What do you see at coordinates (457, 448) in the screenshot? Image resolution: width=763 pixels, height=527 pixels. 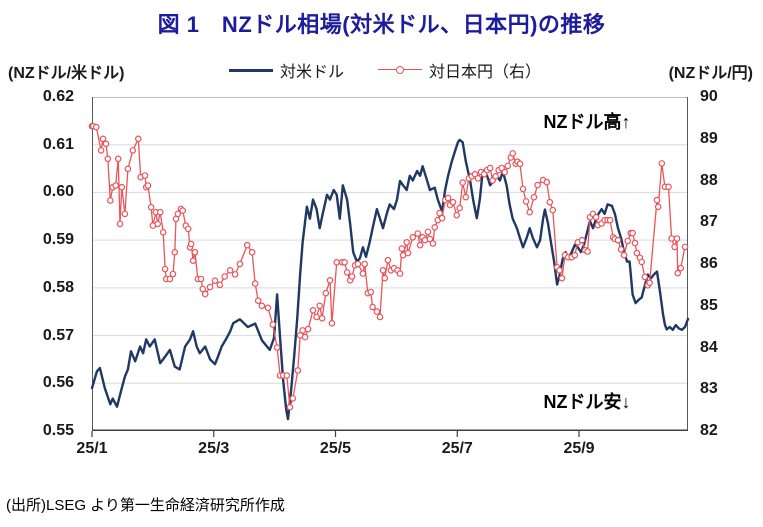 I see `x-tick-label: 25/7` at bounding box center [457, 448].